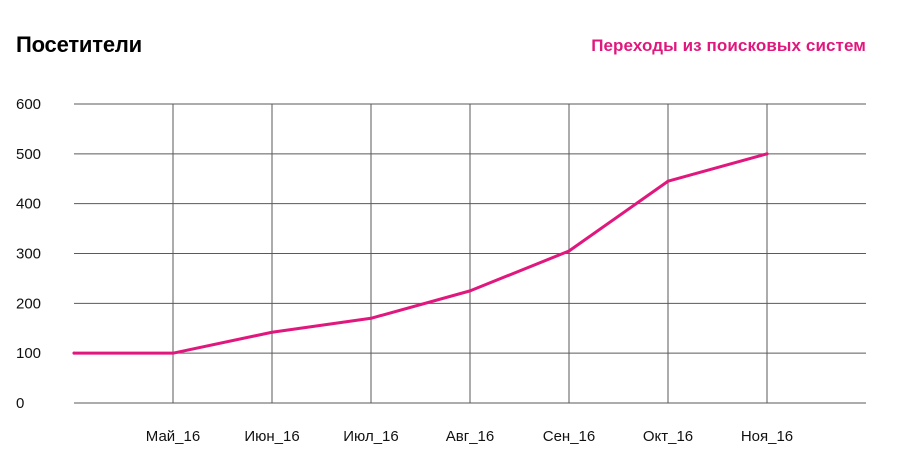 This screenshot has height=461, width=900. Describe the element at coordinates (173, 436) in the screenshot. I see `x-tick-label: Май_16` at that location.